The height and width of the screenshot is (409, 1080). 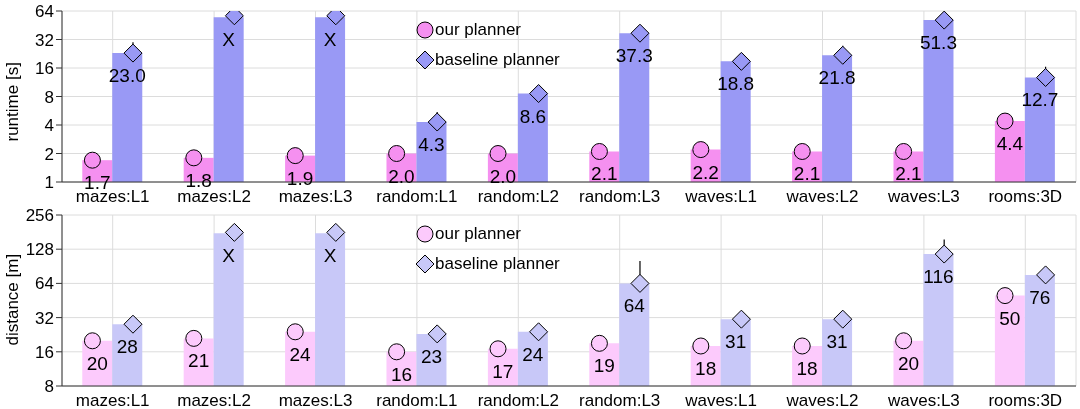 I want to click on data-label: 18.8, so click(x=736, y=84).